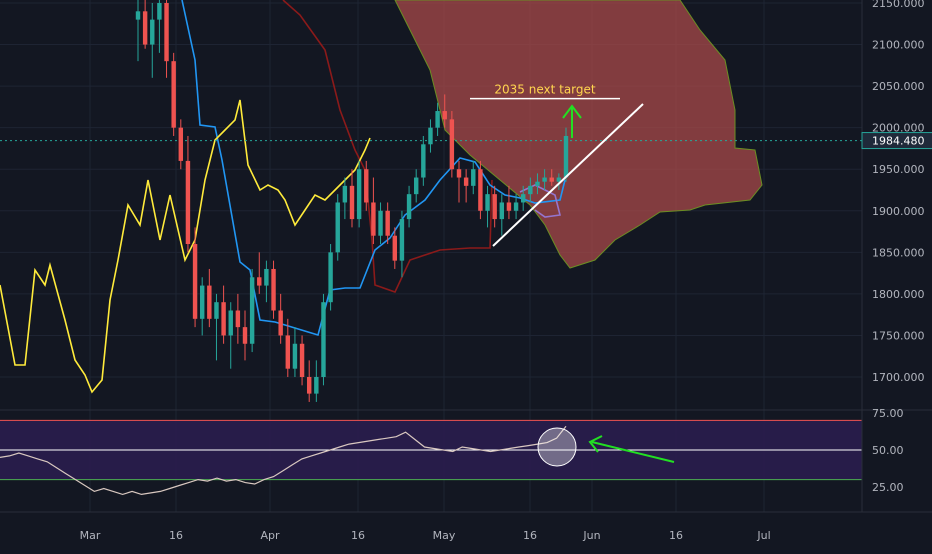 This screenshot has width=932, height=554. What do you see at coordinates (444, 535) in the screenshot?
I see `time-tick-label: May` at bounding box center [444, 535].